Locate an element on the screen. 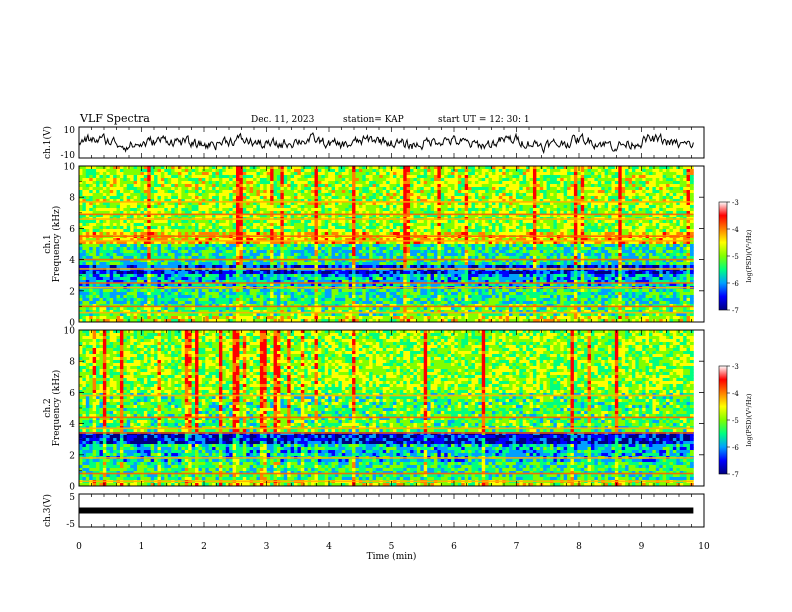 This screenshot has width=792, height=612. y-tick-label: -5 is located at coordinates (70, 525).